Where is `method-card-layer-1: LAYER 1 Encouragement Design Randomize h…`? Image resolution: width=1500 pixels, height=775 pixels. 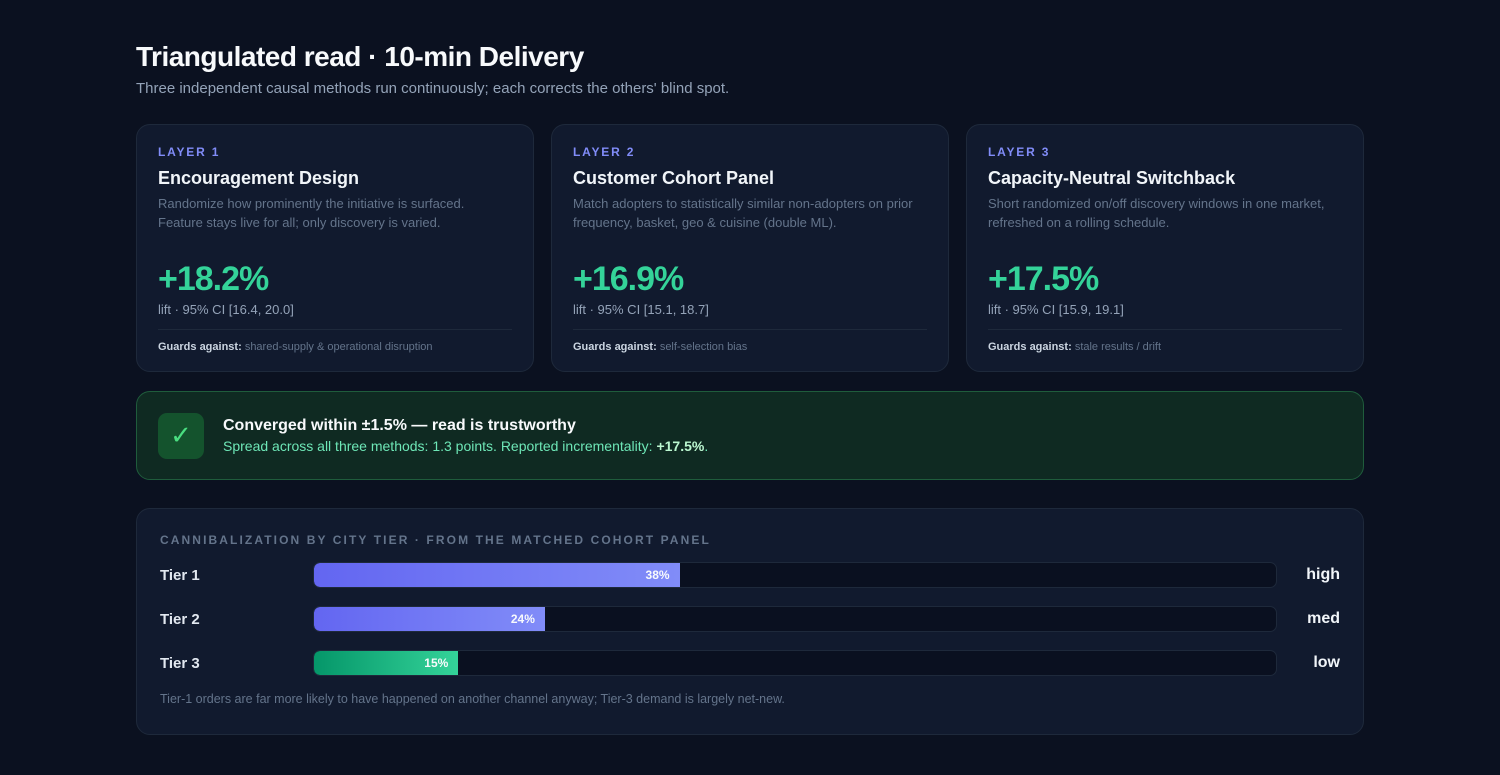
method-card-layer-1: LAYER 1 Encouragement Design Randomize h… is located at coordinates (335, 248).